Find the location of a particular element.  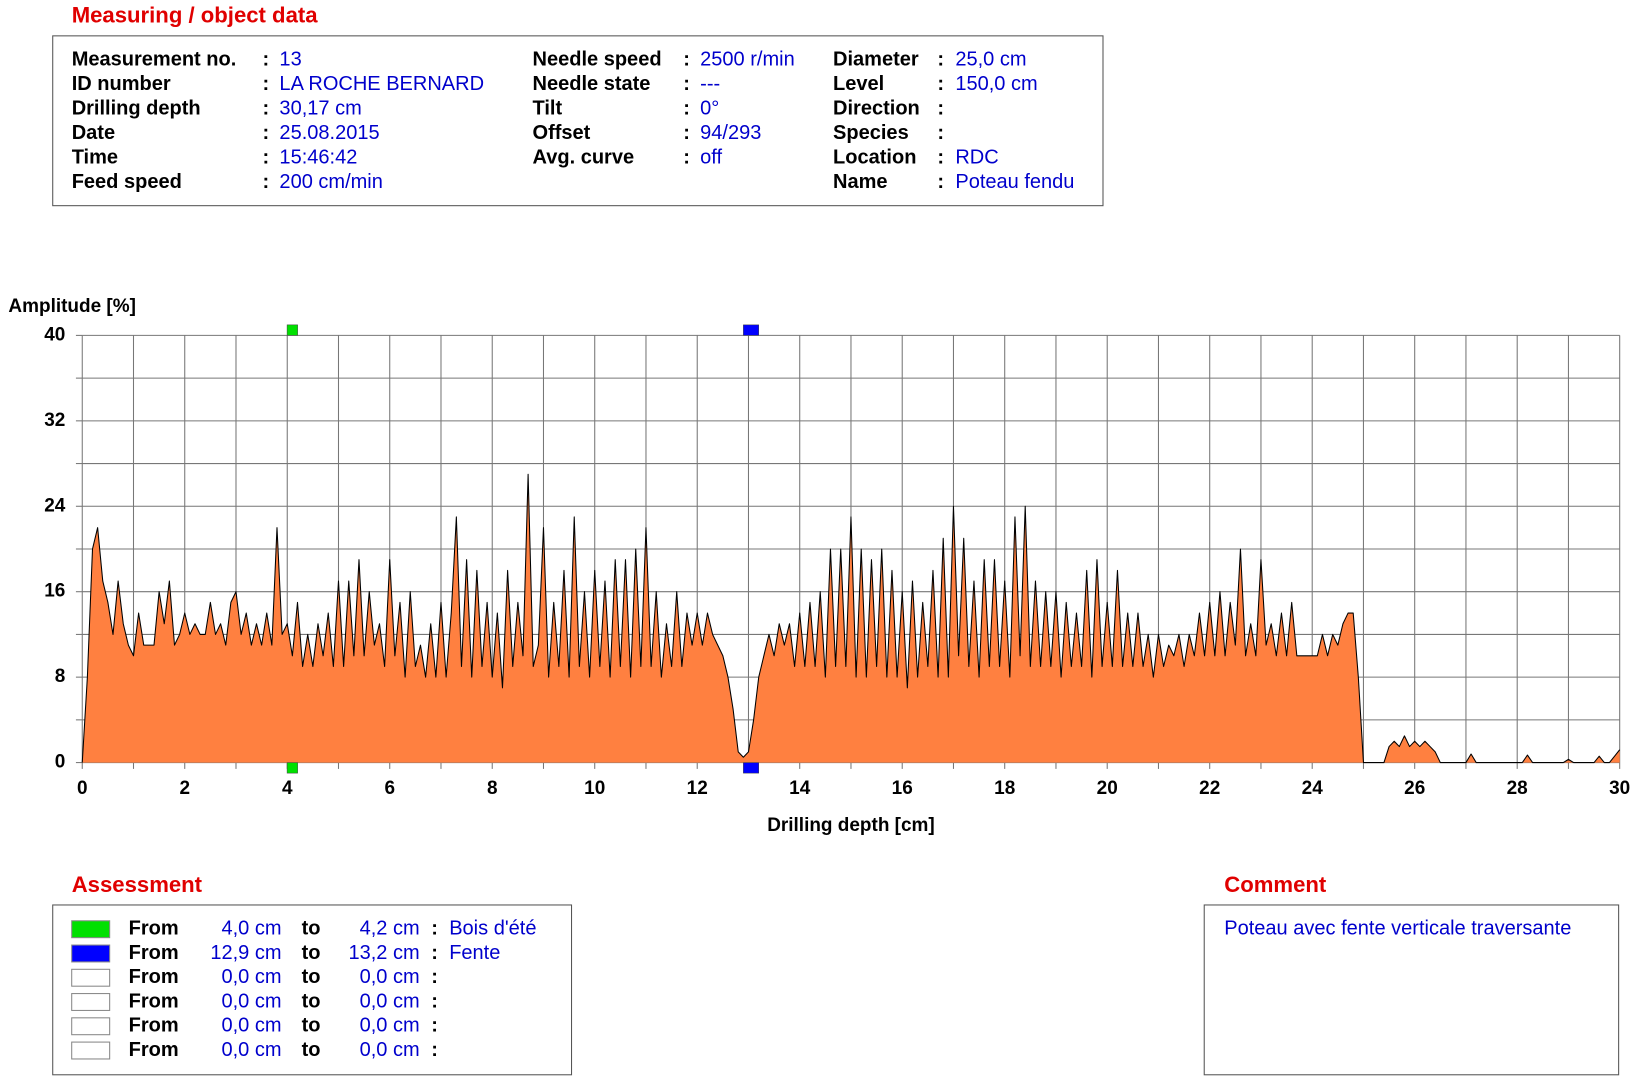

x-tick-label: 24 is located at coordinates (1313, 788).